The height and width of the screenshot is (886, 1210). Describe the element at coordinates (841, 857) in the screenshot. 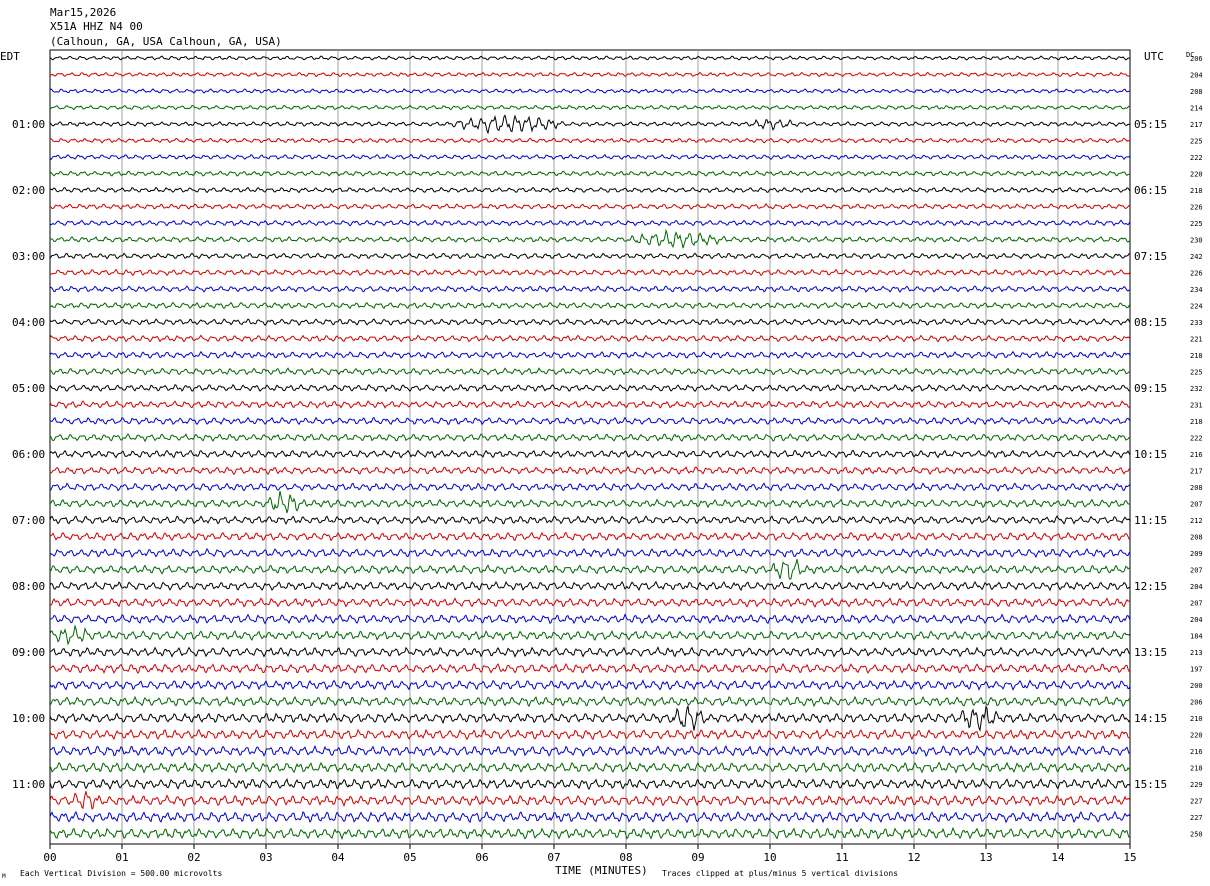

I see `x-tick-label: 11` at that location.